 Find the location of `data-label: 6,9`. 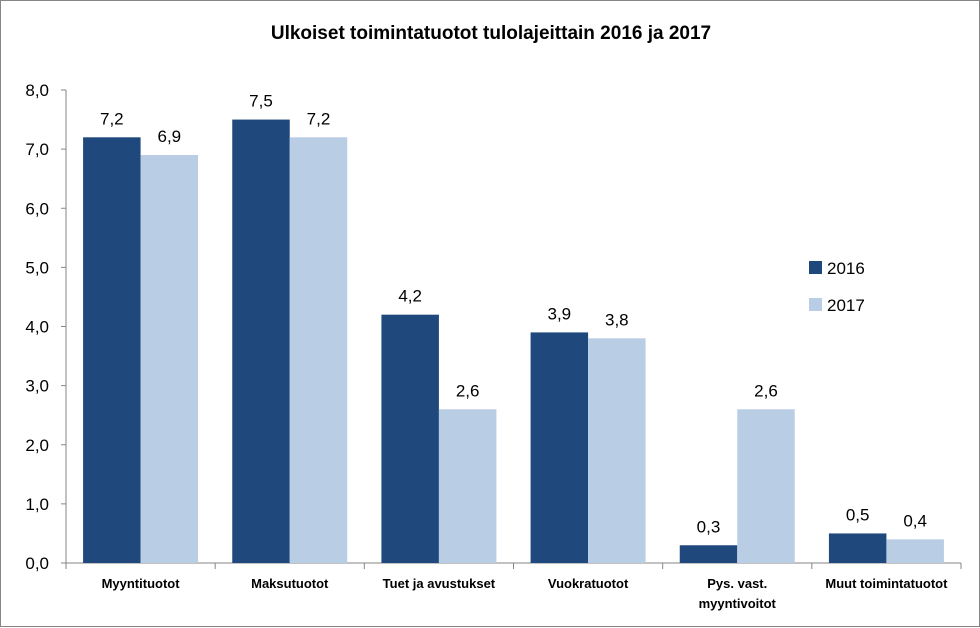

data-label: 6,9 is located at coordinates (170, 136).